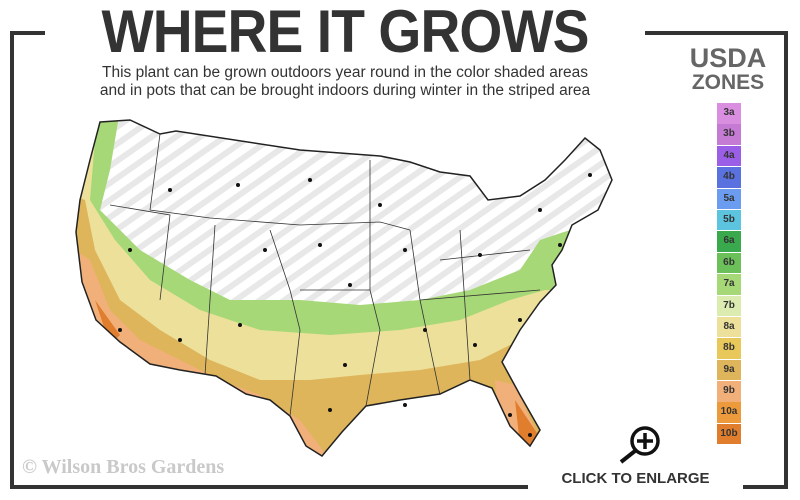 The width and height of the screenshot is (800, 500). I want to click on frame-bottom-left, so click(269, 487).